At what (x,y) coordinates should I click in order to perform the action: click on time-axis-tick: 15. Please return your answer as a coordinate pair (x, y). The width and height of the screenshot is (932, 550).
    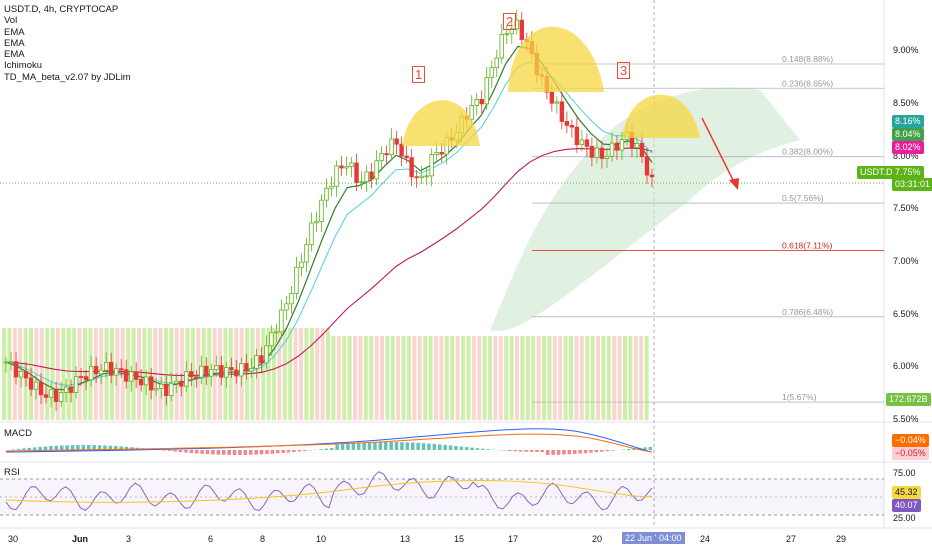
    Looking at the image, I should click on (459, 539).